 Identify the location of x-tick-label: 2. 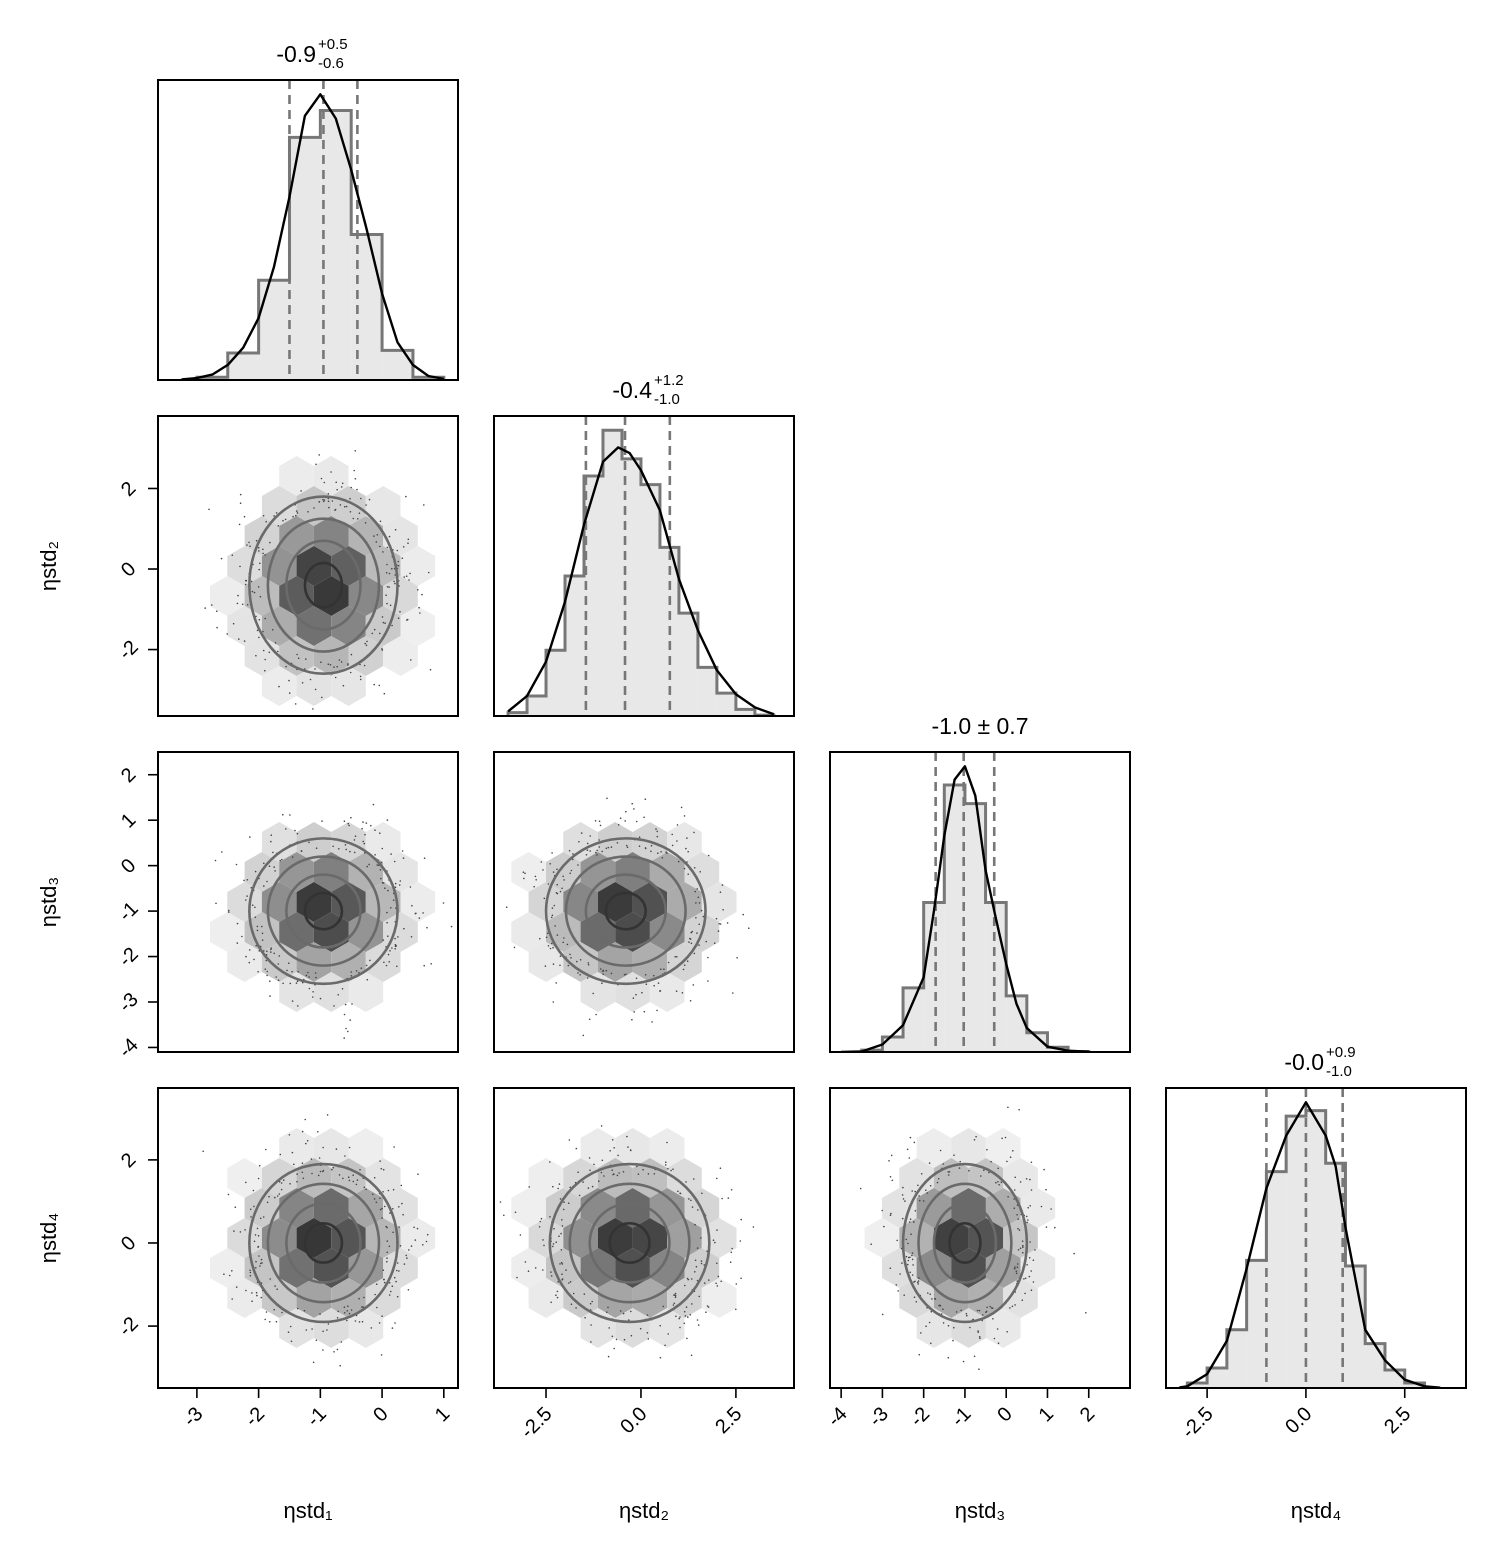
(1087, 1414).